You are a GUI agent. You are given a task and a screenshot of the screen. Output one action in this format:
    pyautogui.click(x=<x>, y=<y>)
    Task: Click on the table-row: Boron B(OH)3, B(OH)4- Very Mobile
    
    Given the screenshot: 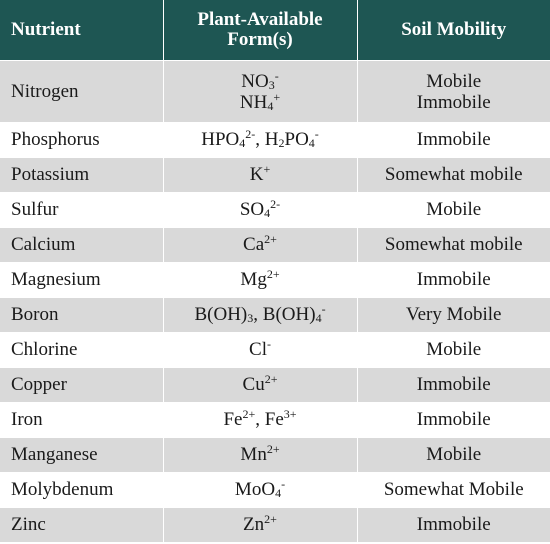 What is the action you would take?
    pyautogui.click(x=275, y=315)
    